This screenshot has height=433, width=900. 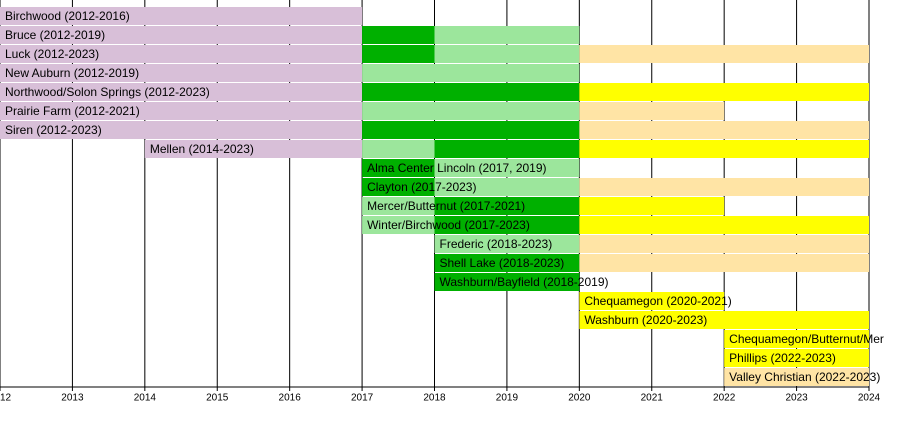 I want to click on row-label: Valley Christian (2022-2023), so click(x=804, y=377).